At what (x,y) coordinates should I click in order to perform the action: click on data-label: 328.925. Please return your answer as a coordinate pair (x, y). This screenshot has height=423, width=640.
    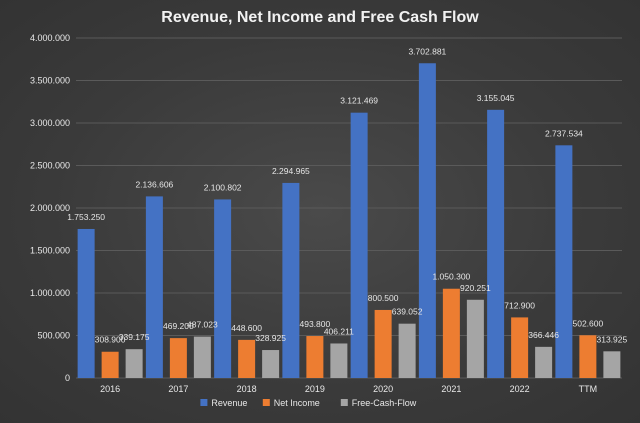
    Looking at the image, I should click on (270, 338).